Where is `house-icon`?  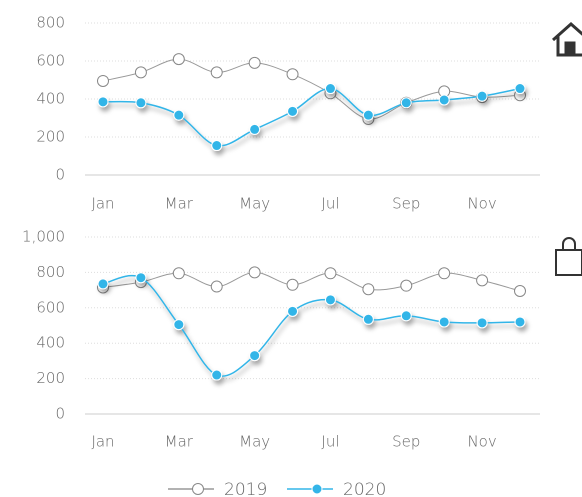
house-icon is located at coordinates (567, 39).